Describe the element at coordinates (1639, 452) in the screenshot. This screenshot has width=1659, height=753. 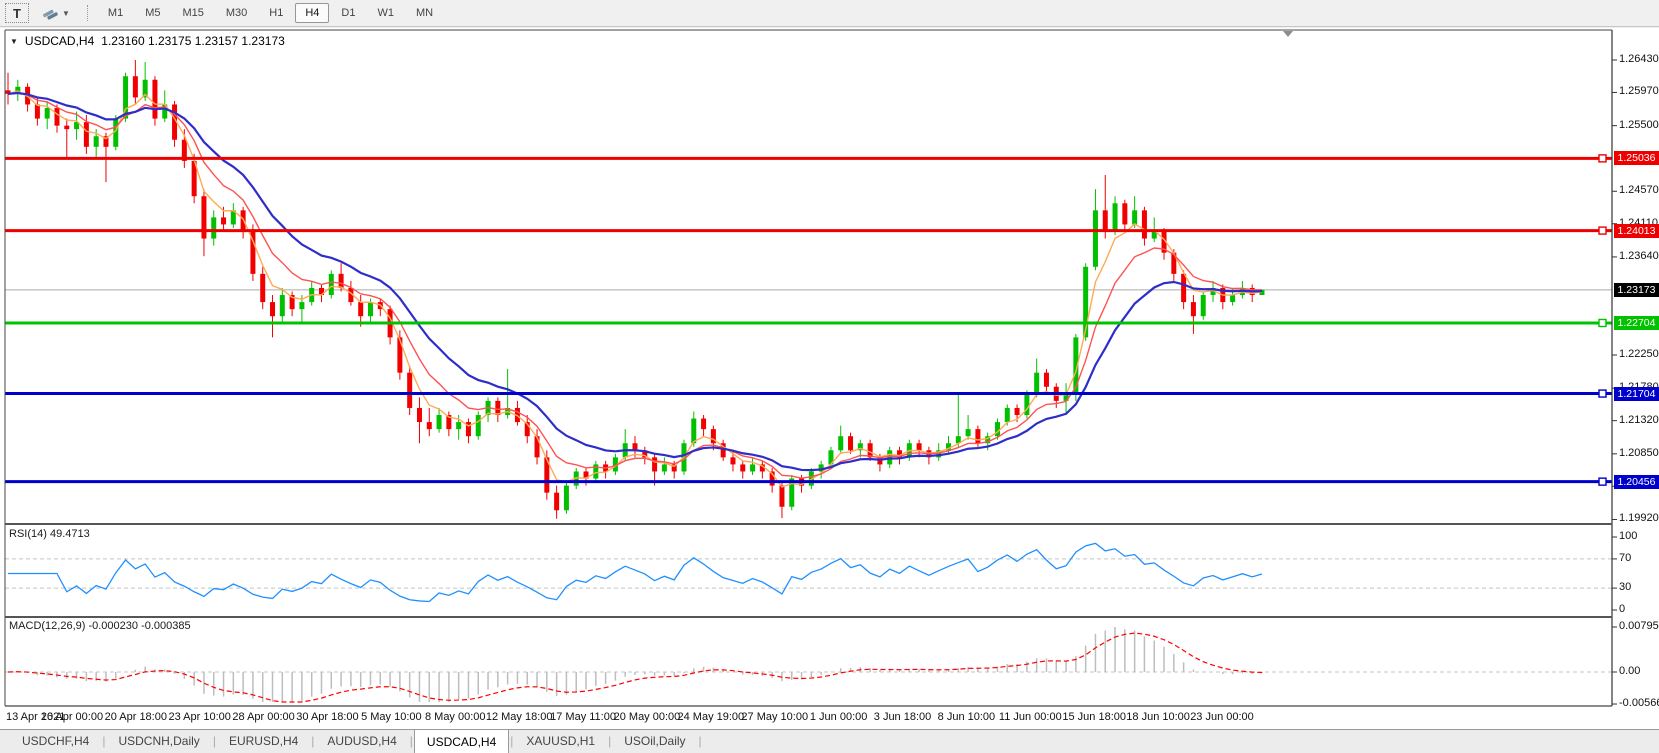
I see `price-tick-1.20850: 1.20850` at that location.